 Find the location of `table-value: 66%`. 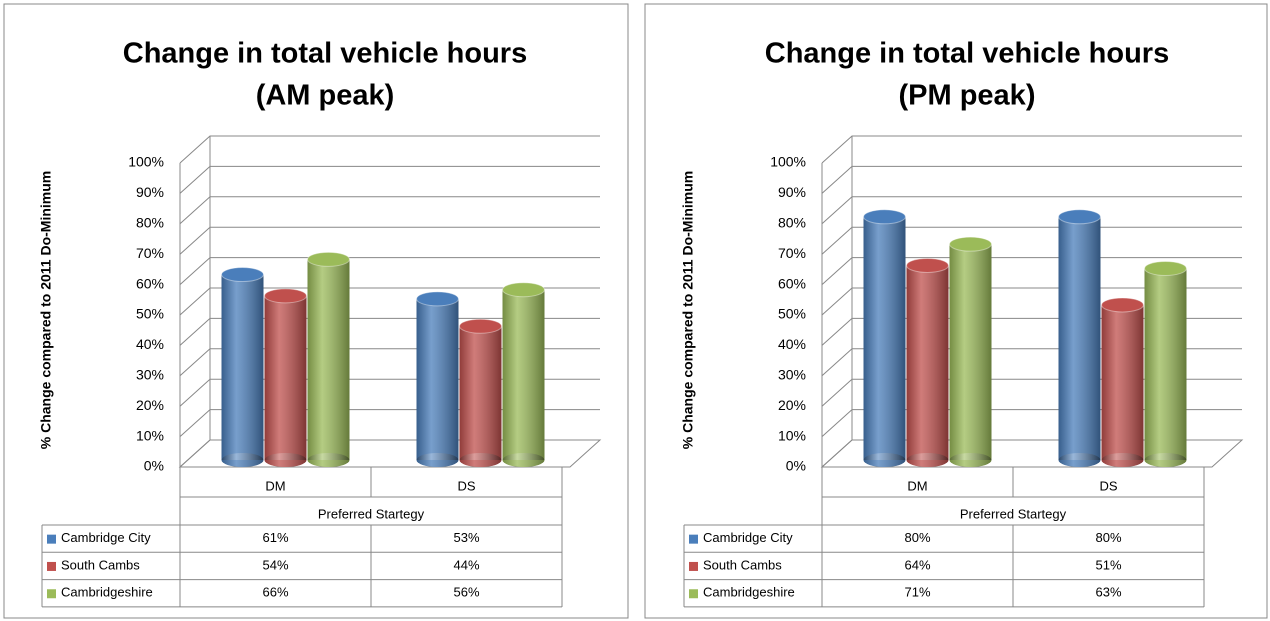

table-value: 66% is located at coordinates (275, 592).